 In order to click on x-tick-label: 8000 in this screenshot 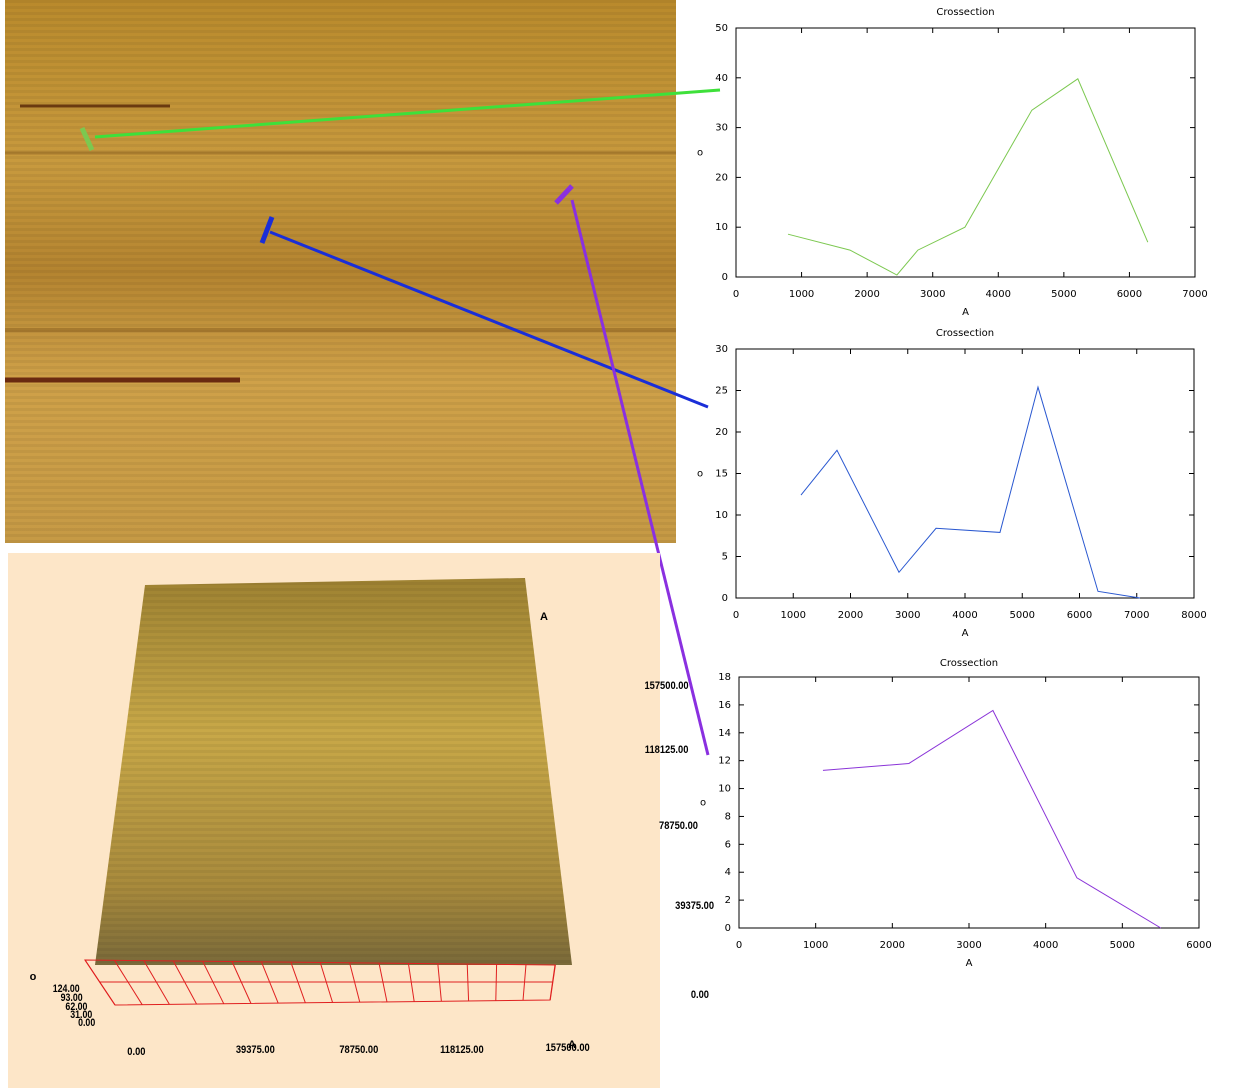, I will do `click(1193, 615)`.